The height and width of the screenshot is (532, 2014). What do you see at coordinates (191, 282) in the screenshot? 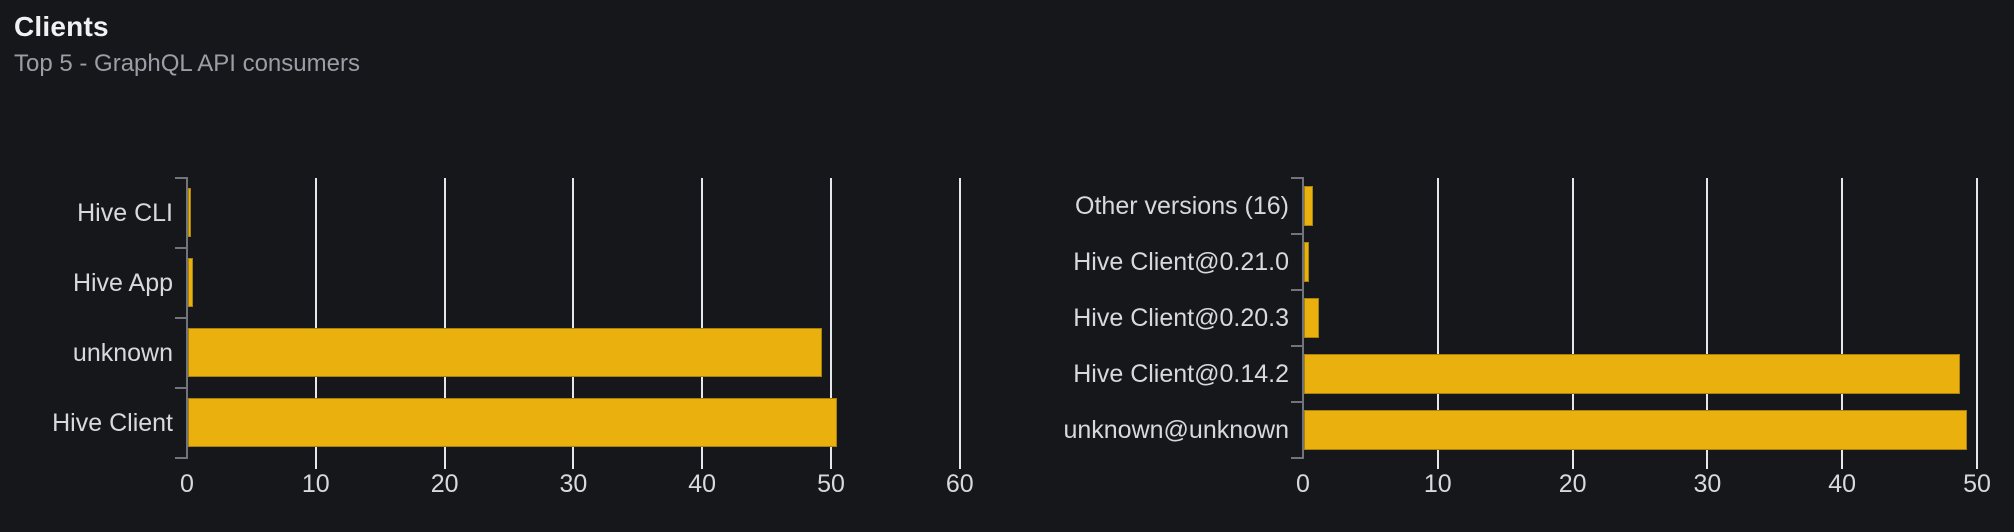
I see `bar-hive-app` at bounding box center [191, 282].